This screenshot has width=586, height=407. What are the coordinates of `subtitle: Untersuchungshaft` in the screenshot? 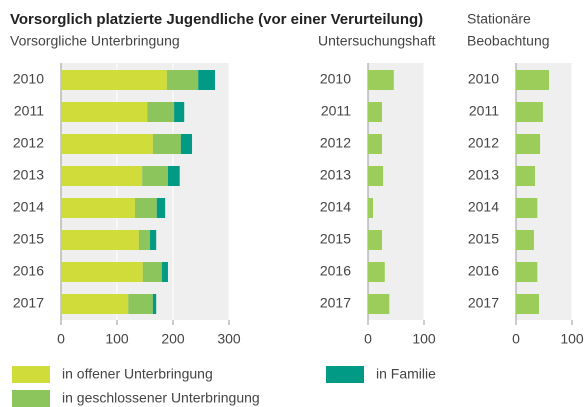 It's located at (377, 41).